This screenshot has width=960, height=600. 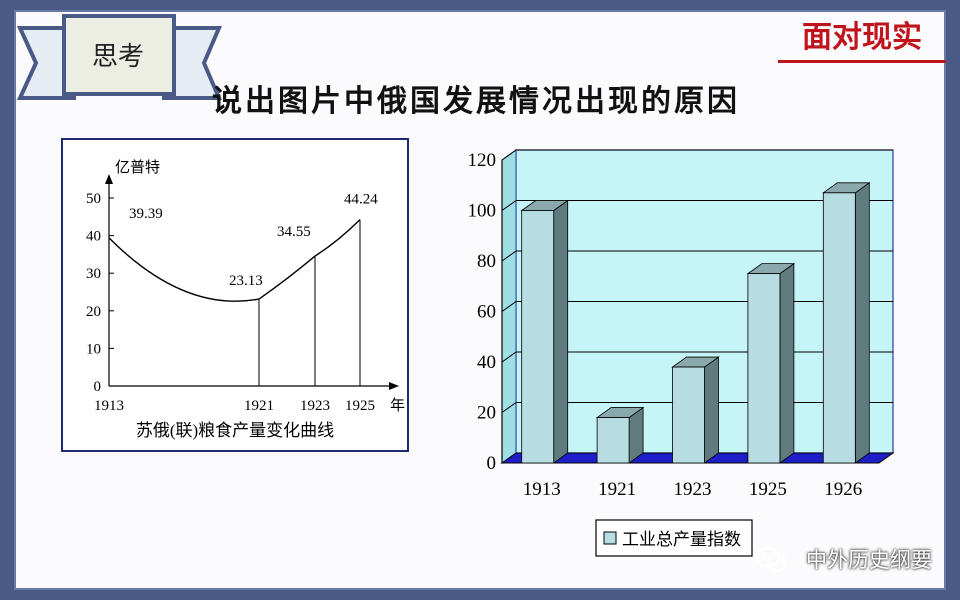 I want to click on data-label: 34.55, so click(x=294, y=232).